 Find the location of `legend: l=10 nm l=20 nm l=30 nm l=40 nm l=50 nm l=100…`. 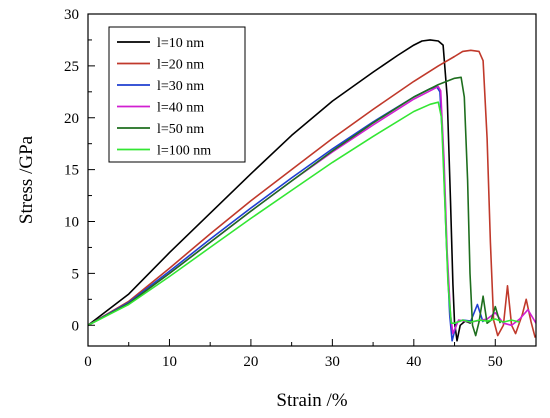

legend: l=10 nm l=20 nm l=30 nm l=40 nm l=50 nm l=100… is located at coordinates (177, 94).